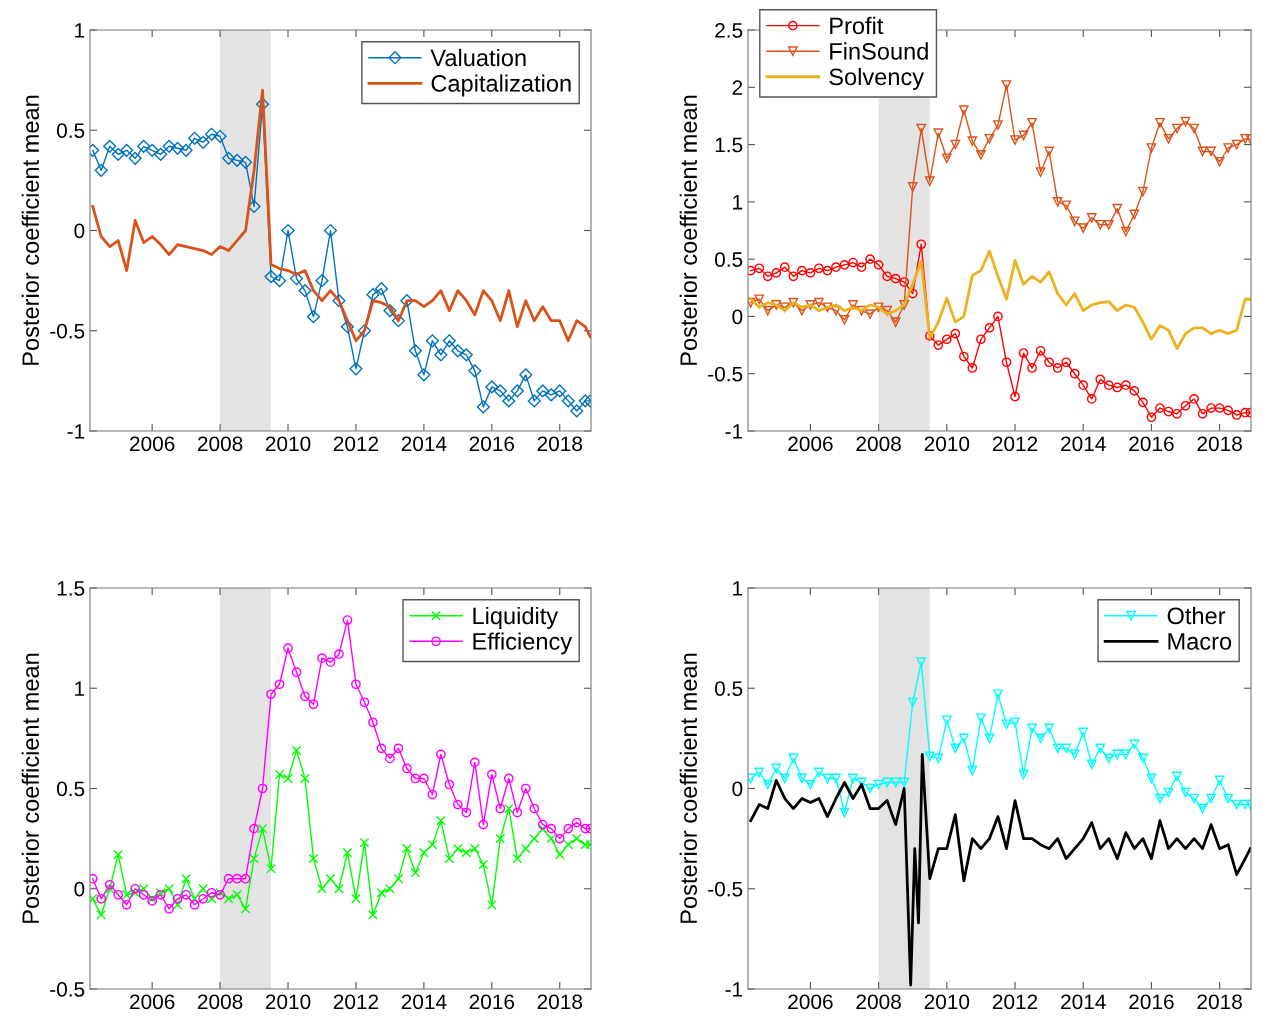 The width and height of the screenshot is (1269, 1027). What do you see at coordinates (79, 889) in the screenshot?
I see `y-tick-label: 0` at bounding box center [79, 889].